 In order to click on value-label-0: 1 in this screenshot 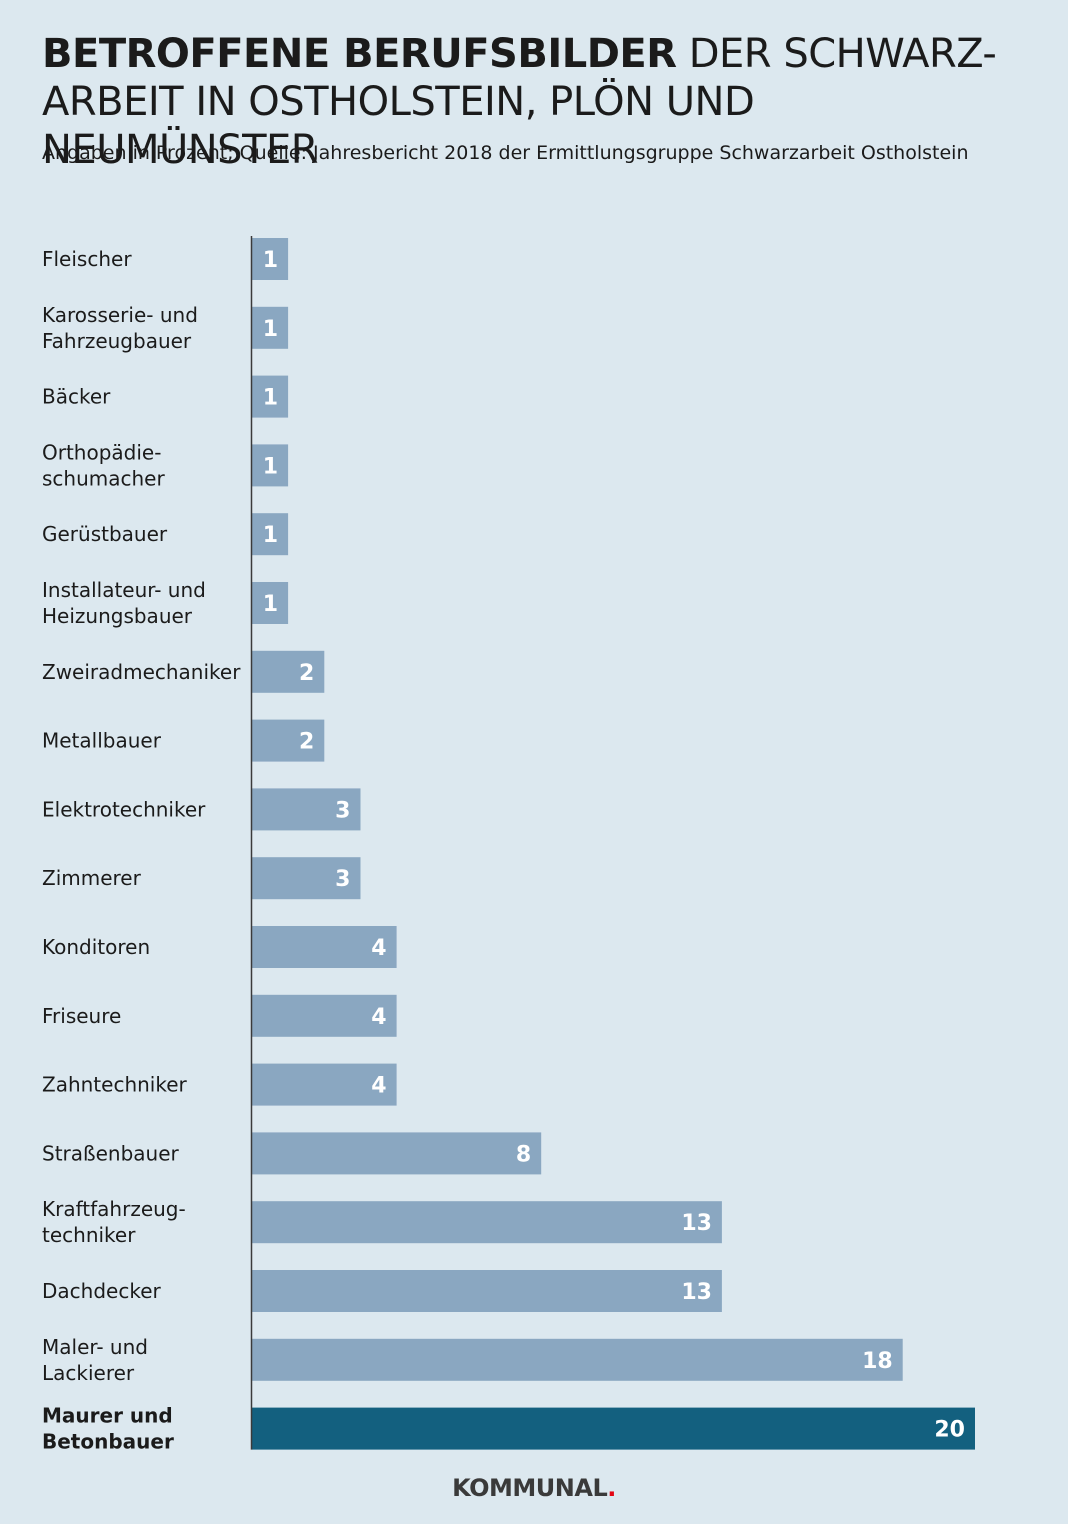, I will do `click(270, 260)`.